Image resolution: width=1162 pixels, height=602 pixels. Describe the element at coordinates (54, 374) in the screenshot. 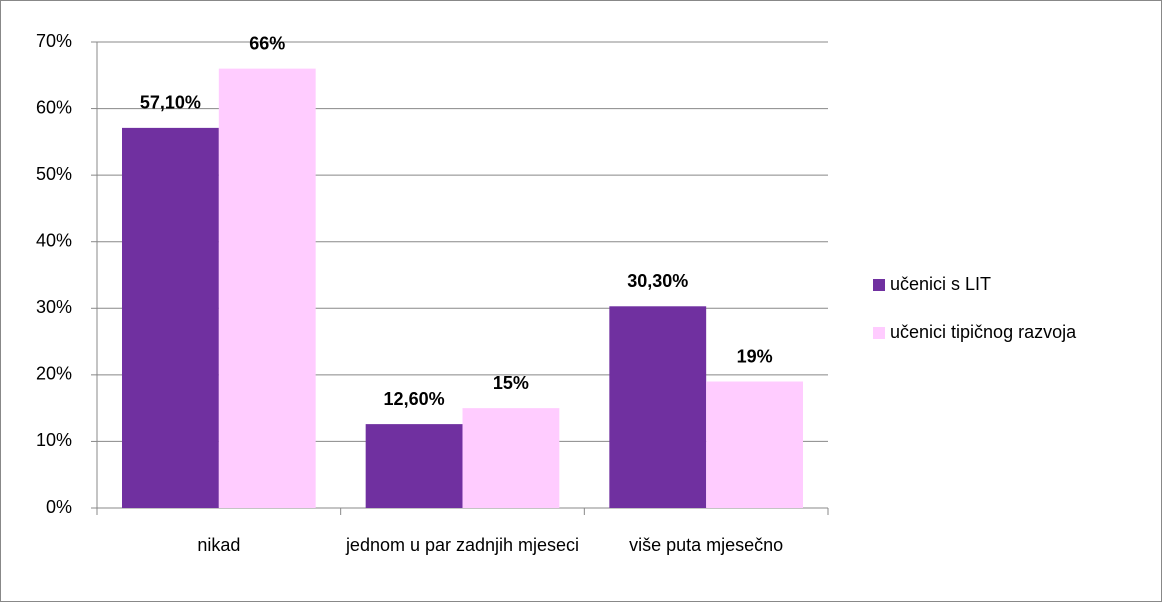

I see `y-tick-label: 20%` at that location.